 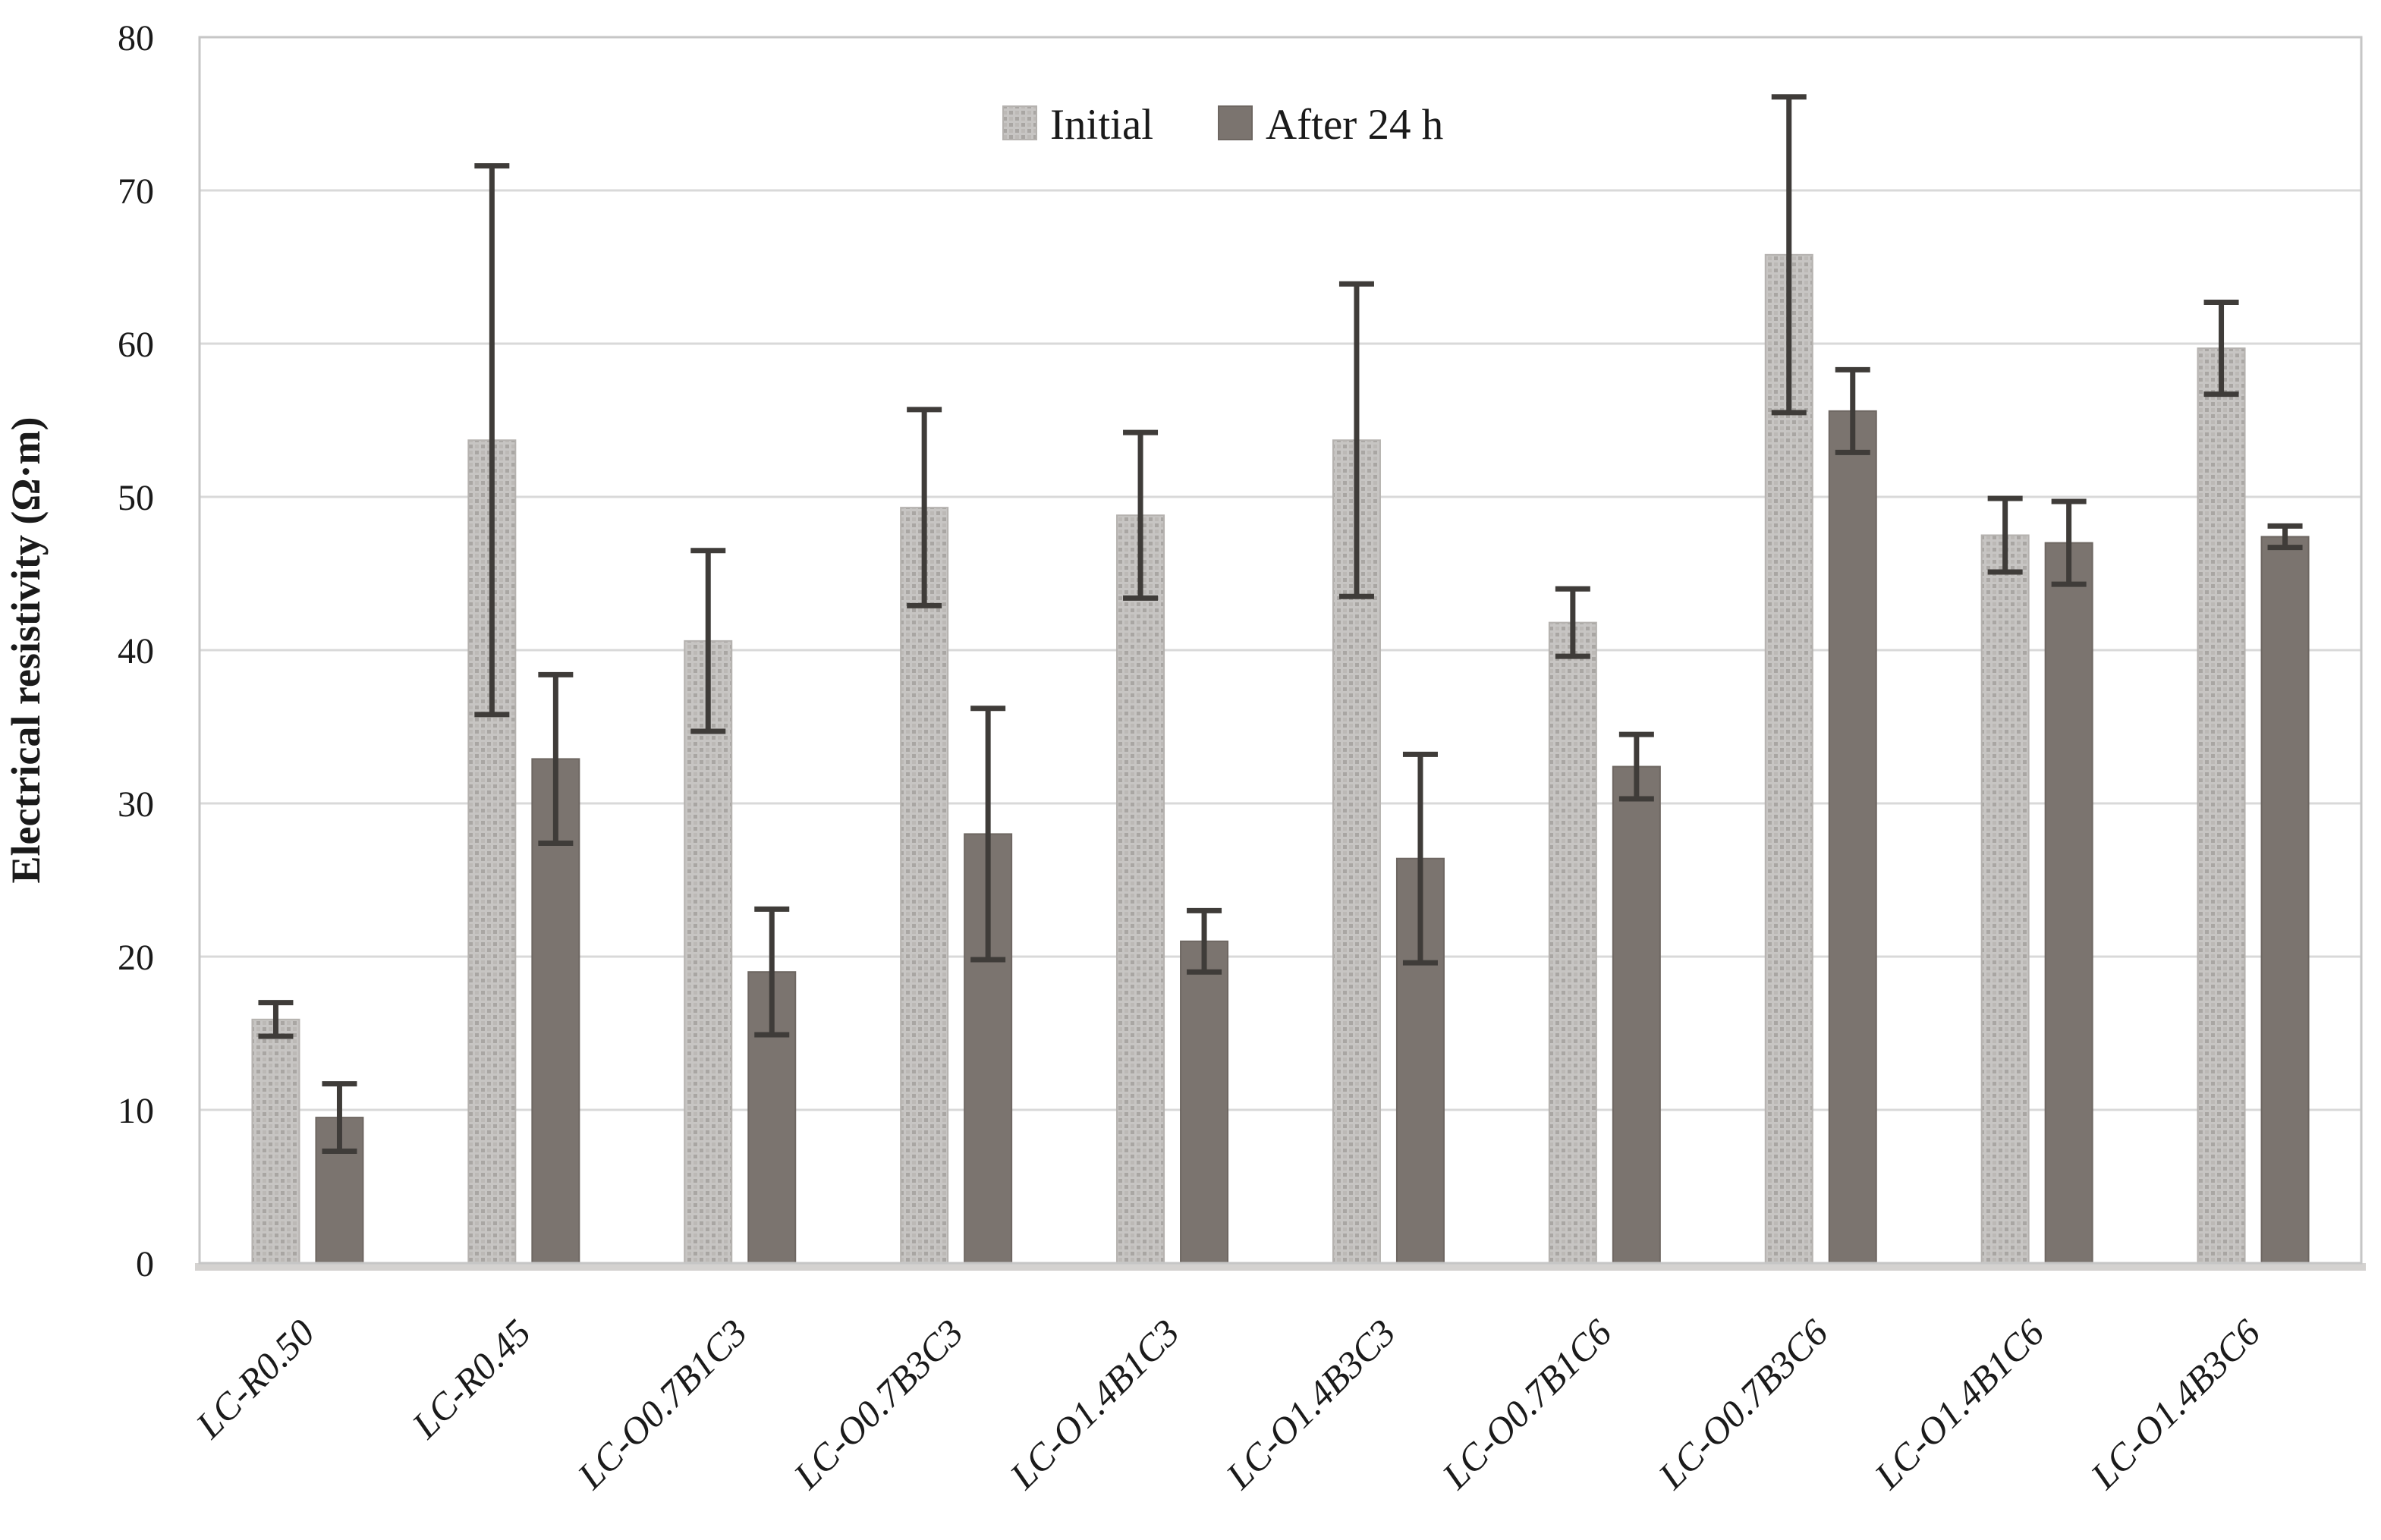 What do you see at coordinates (471, 1379) in the screenshot?
I see `x-category-label: LC-R0.45` at bounding box center [471, 1379].